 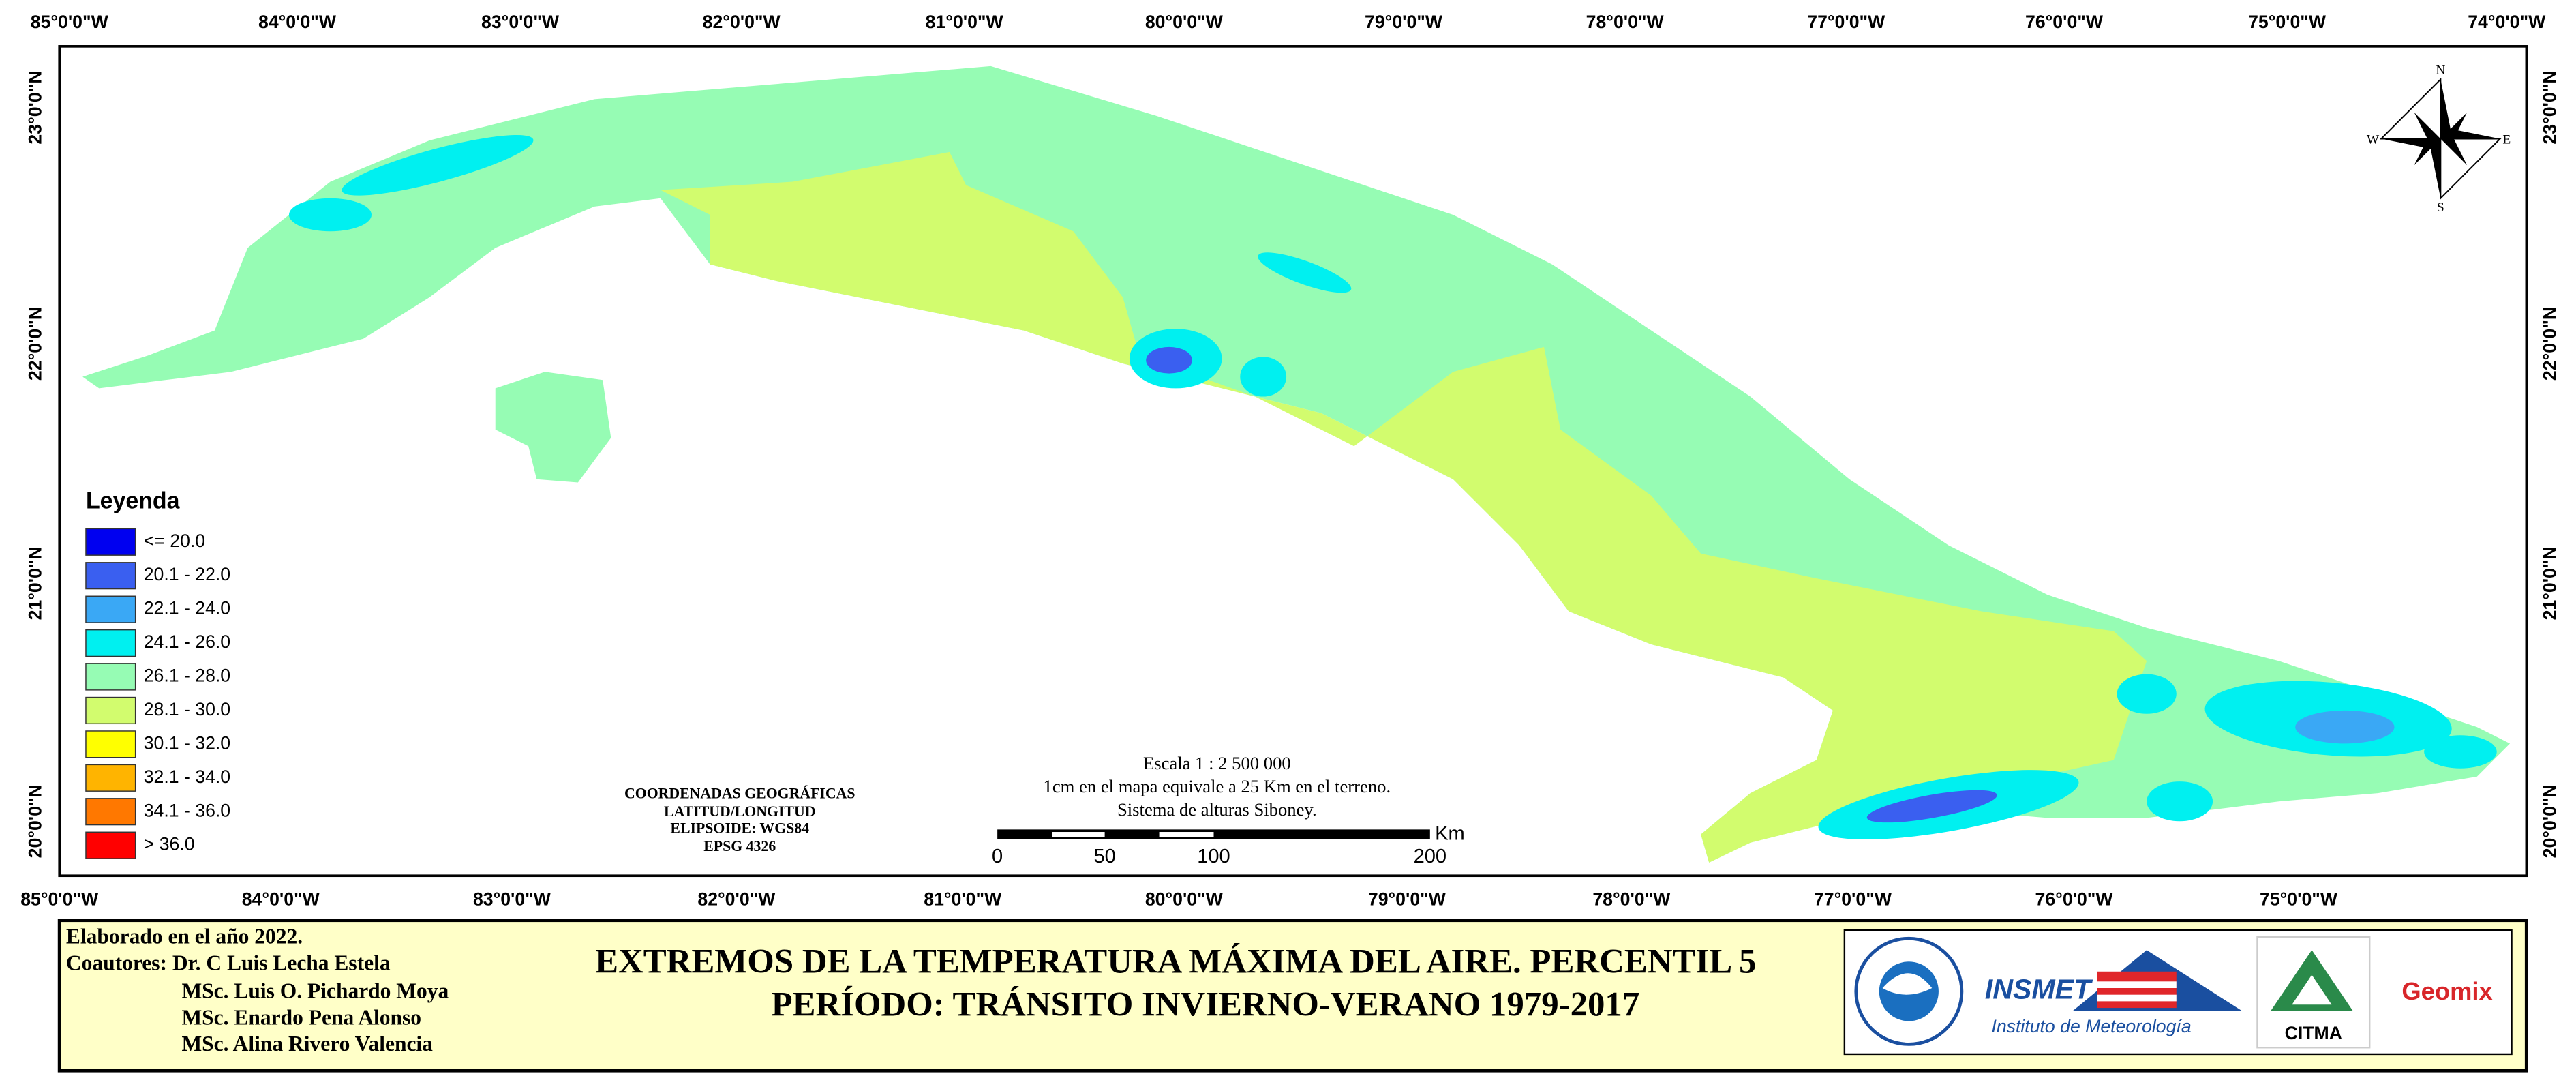 I want to click on legend-label: <= 20.0, so click(x=174, y=541).